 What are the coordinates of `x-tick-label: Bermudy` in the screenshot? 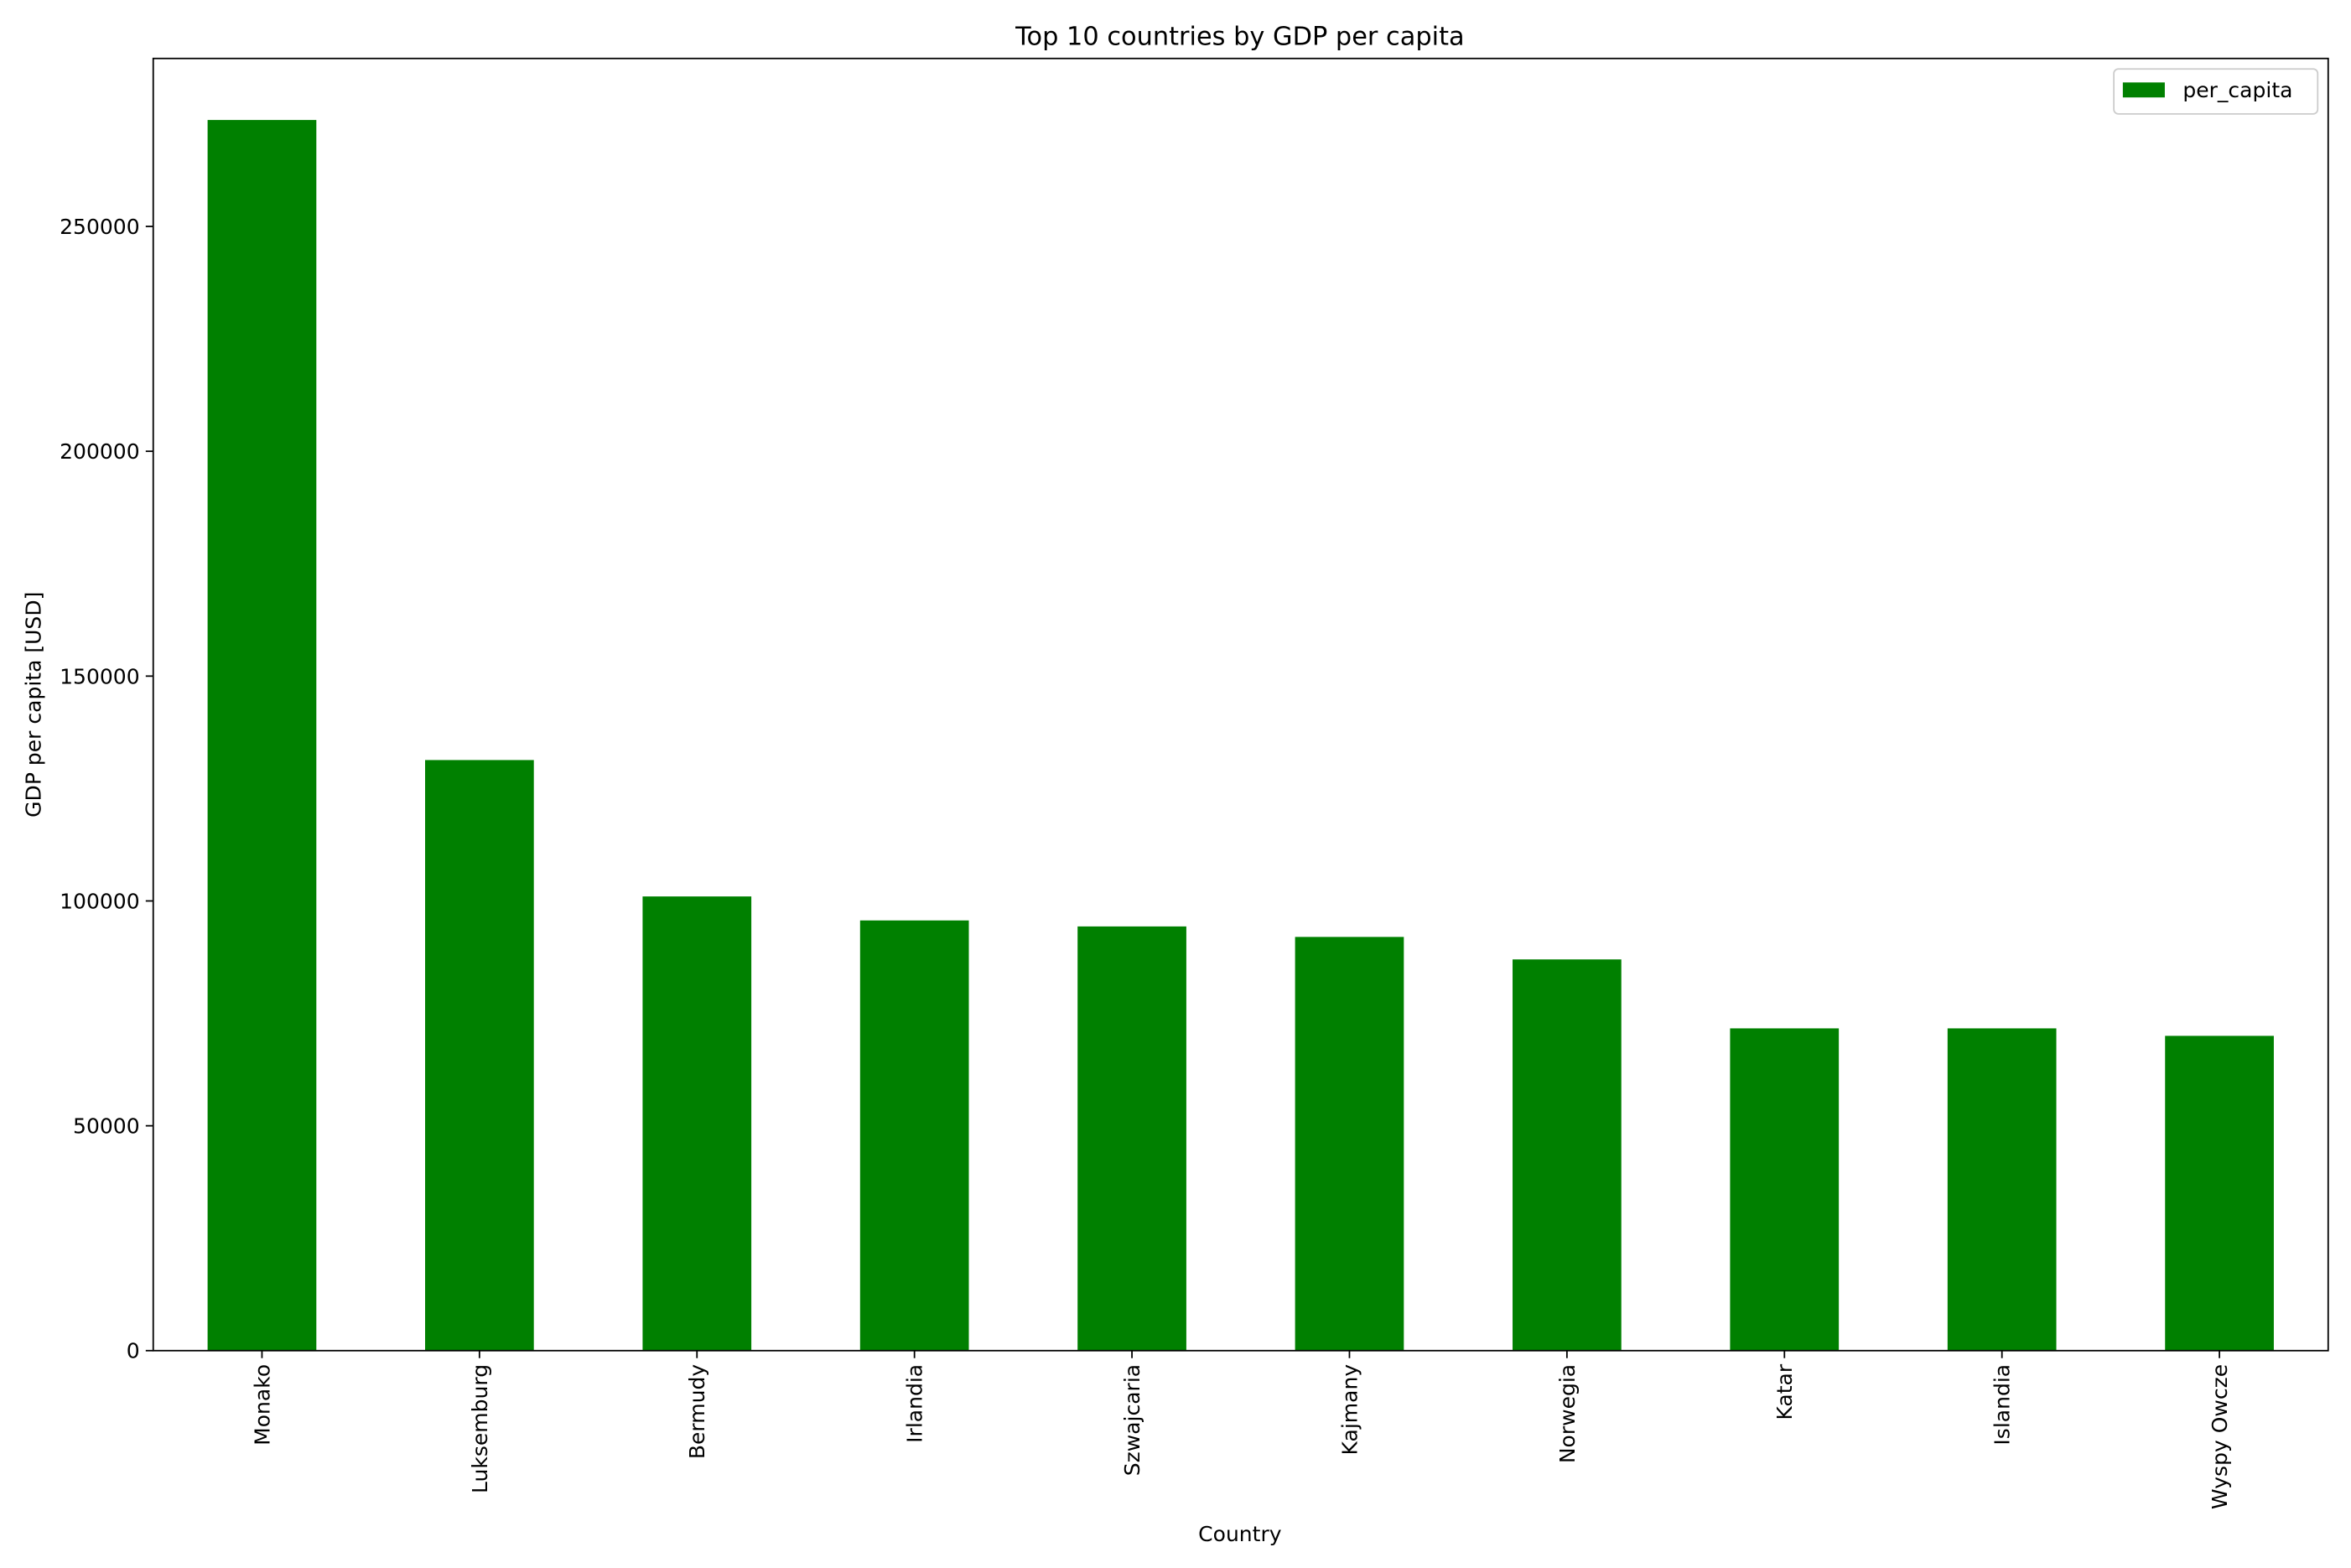 It's located at (697, 1411).